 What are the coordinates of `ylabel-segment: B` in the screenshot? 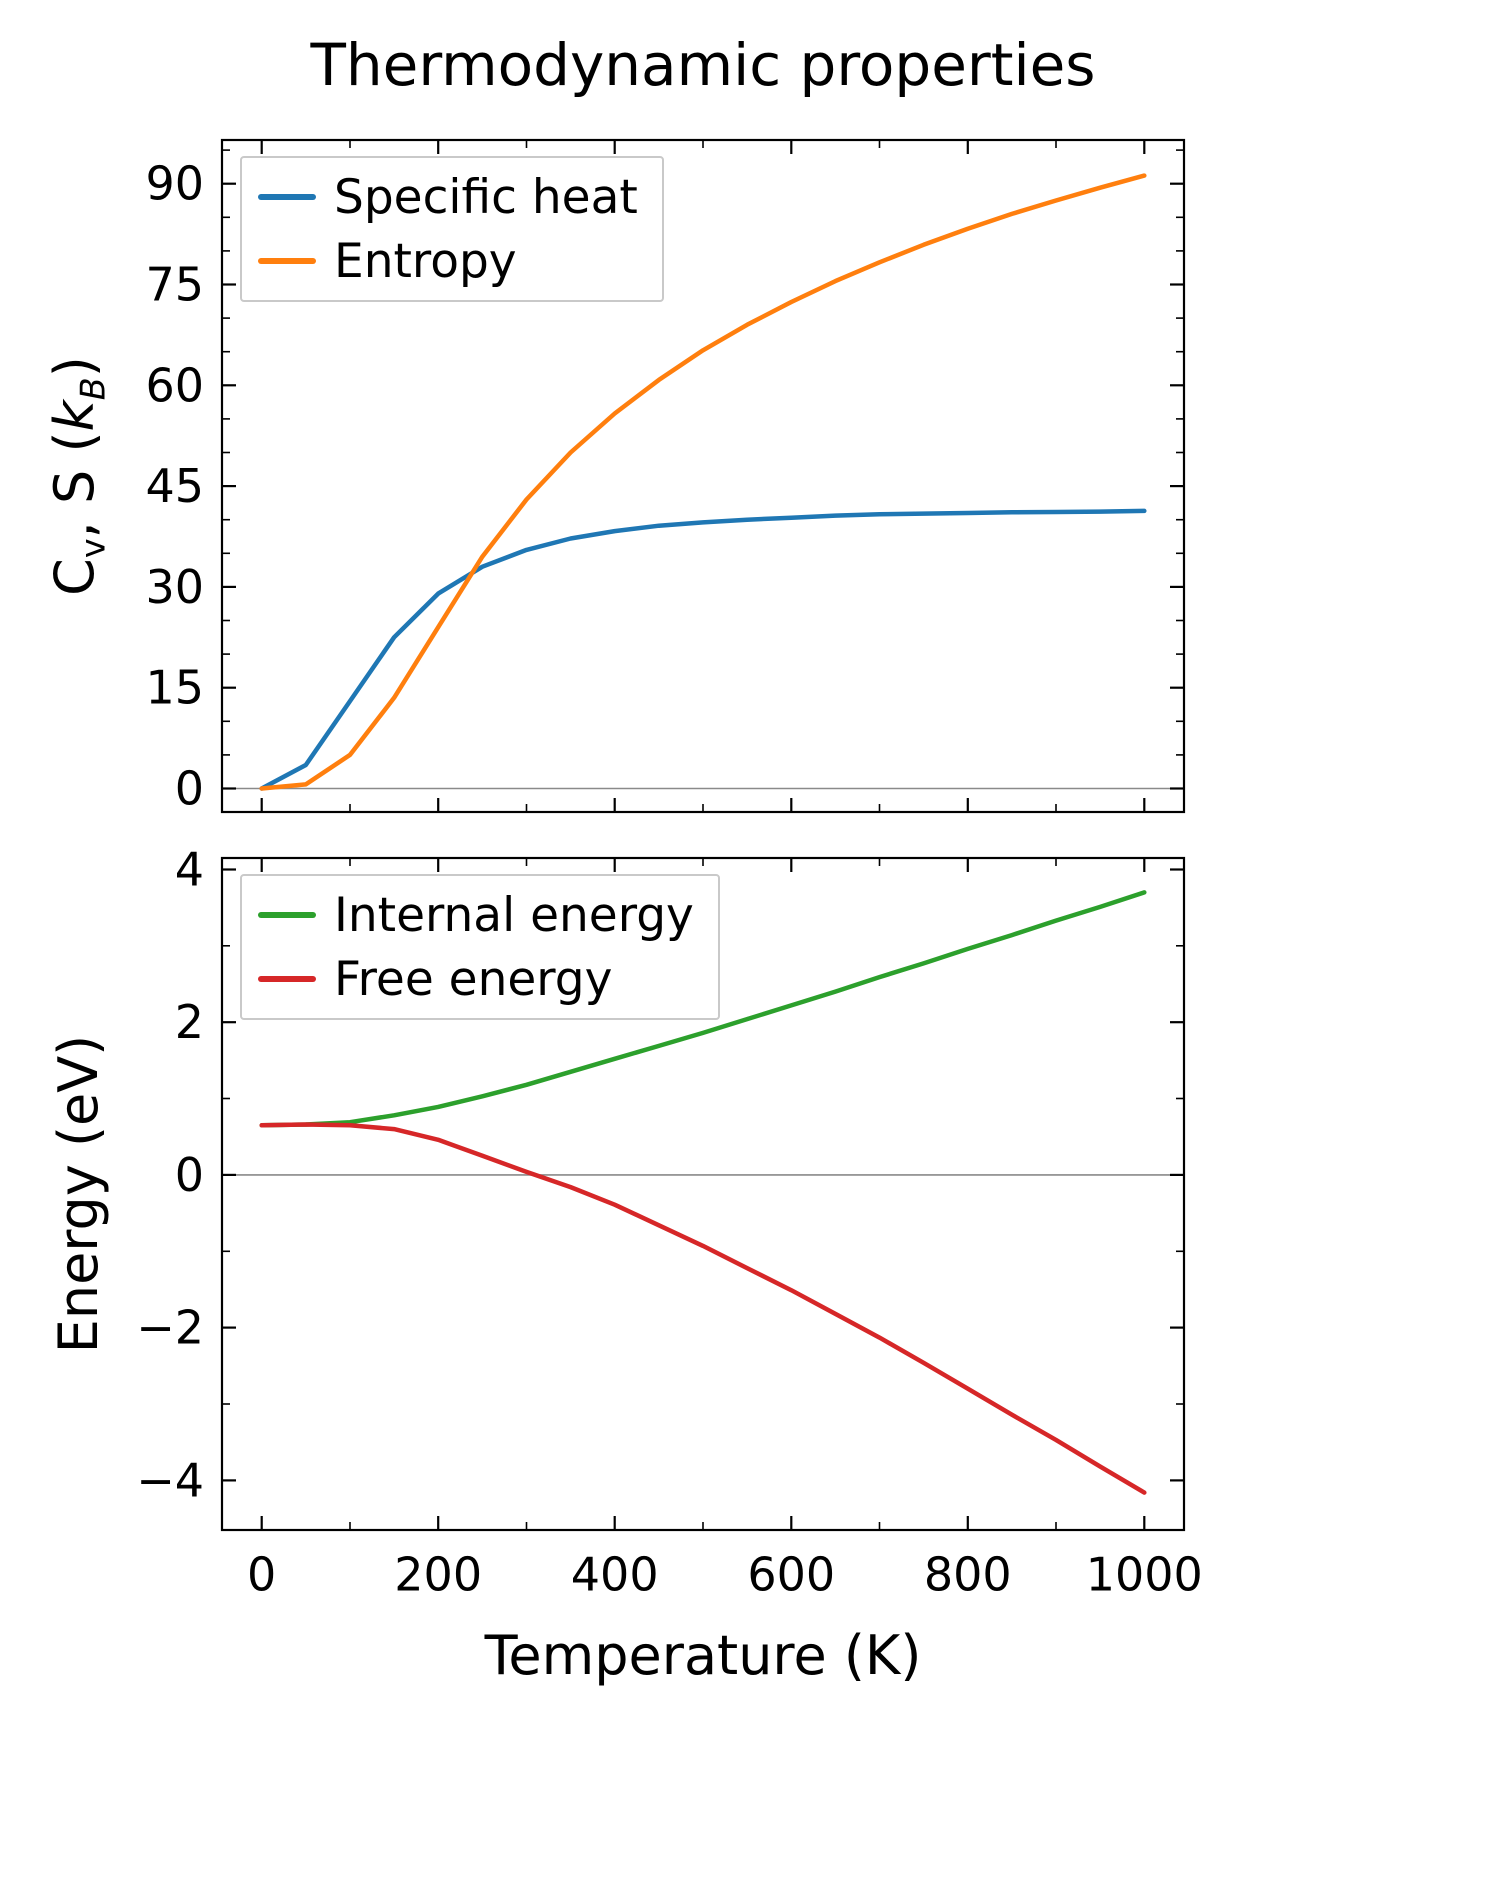 It's located at (93, 389).